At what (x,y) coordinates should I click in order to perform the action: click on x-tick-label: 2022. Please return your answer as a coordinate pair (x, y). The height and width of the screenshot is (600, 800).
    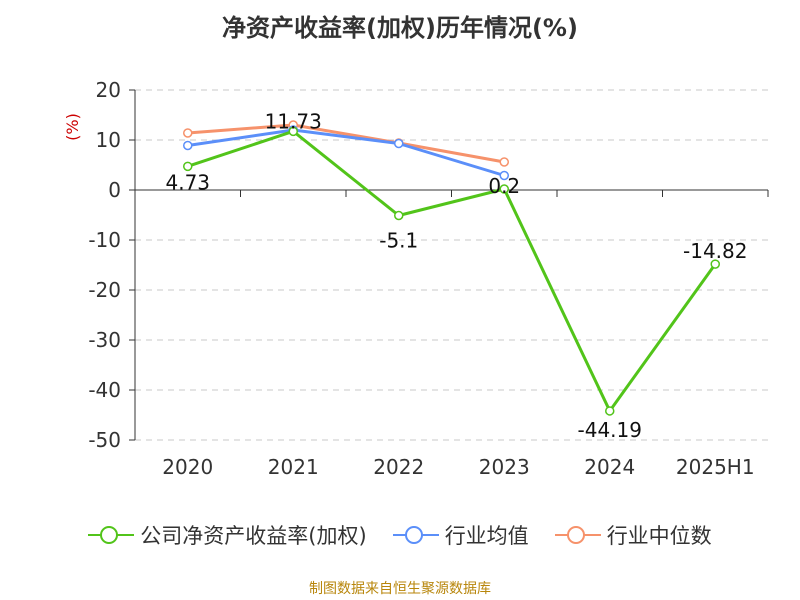
    Looking at the image, I should click on (398, 467).